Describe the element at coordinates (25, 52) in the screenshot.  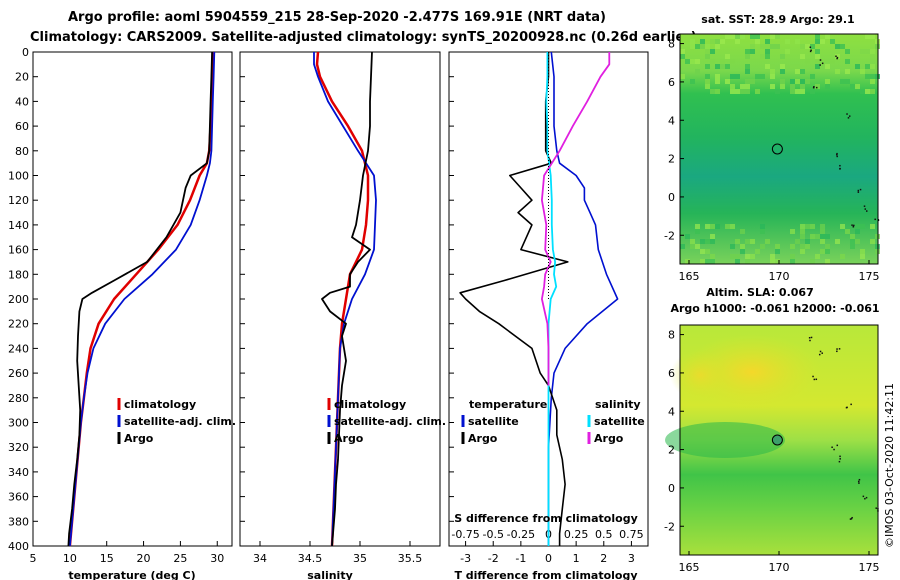
I see `depth-tick-label: 0` at that location.